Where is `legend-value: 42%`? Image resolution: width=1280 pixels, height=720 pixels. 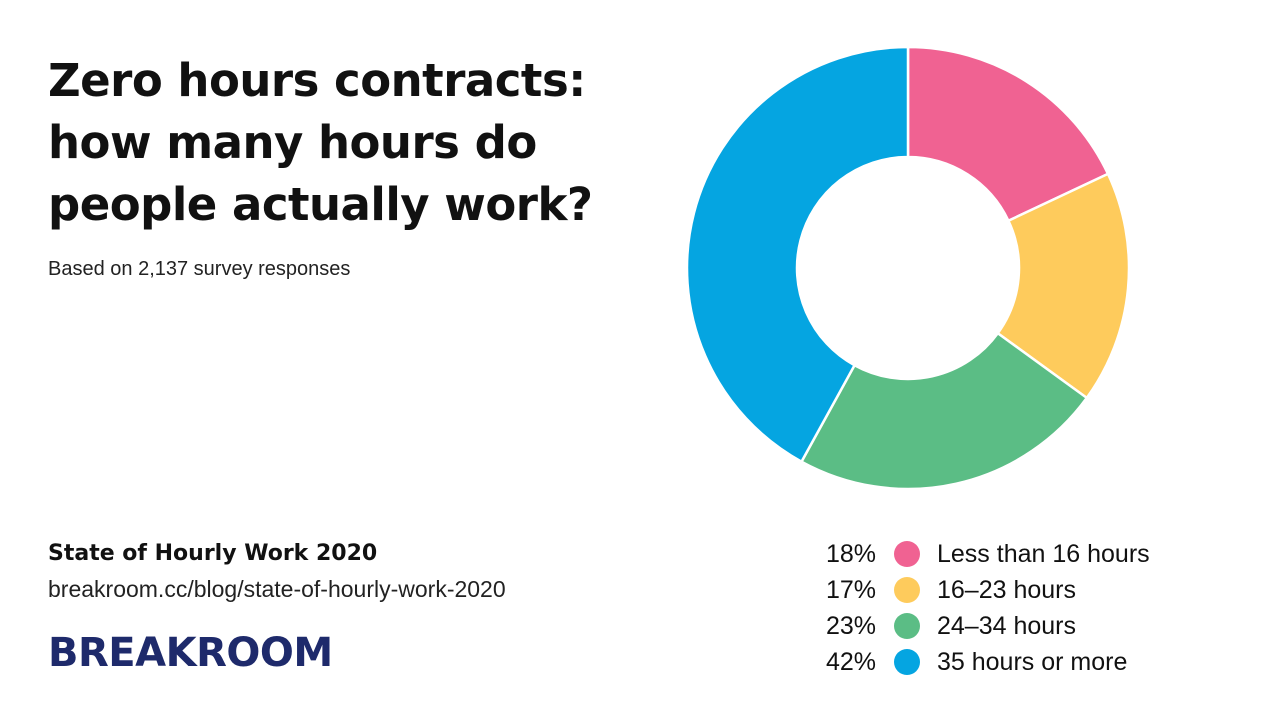
legend-value: 42% is located at coordinates (850, 661).